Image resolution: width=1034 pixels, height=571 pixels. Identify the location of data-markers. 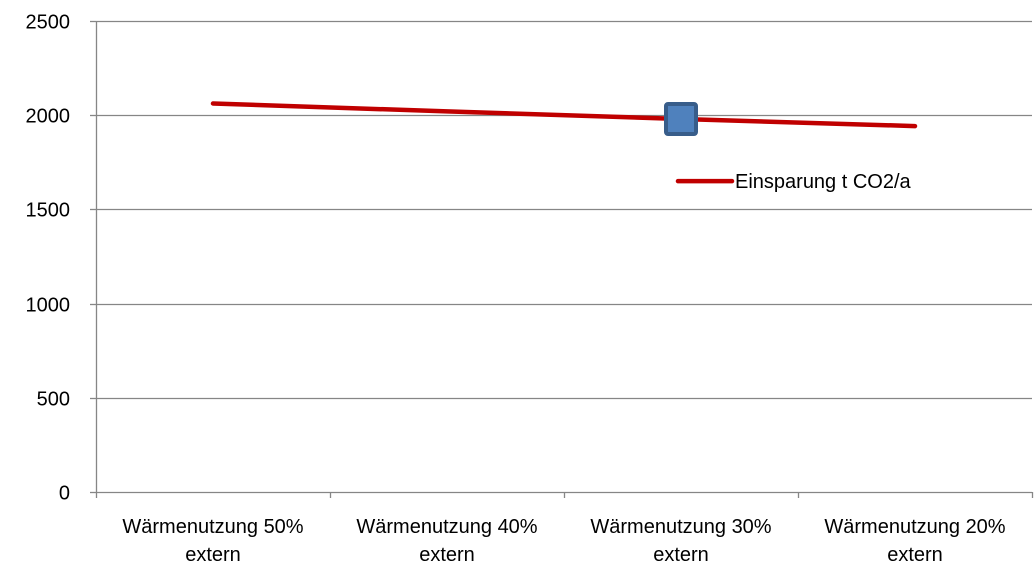
(681, 119).